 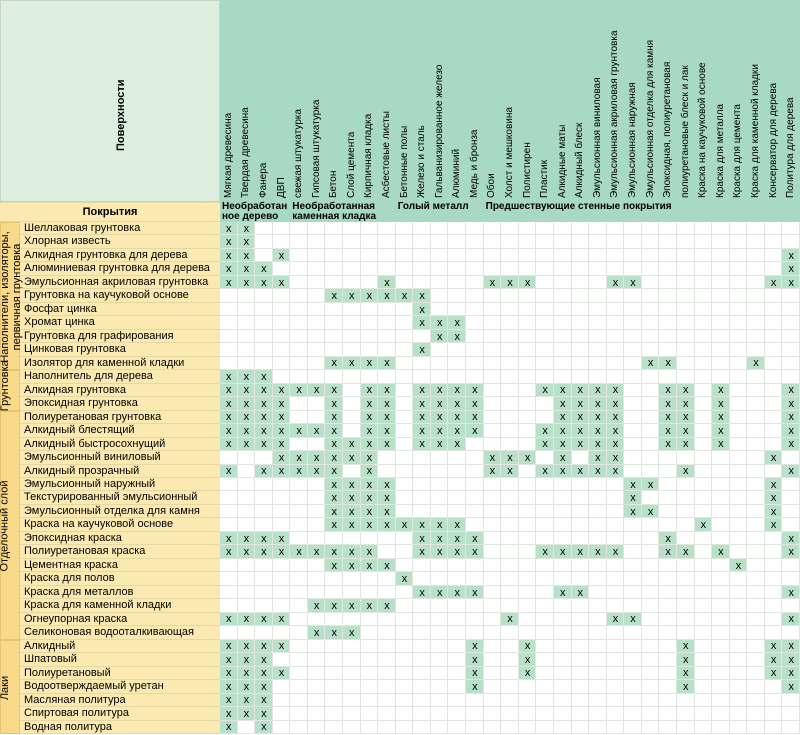 I want to click on coating-label: Водная политура, so click(x=120, y=727).